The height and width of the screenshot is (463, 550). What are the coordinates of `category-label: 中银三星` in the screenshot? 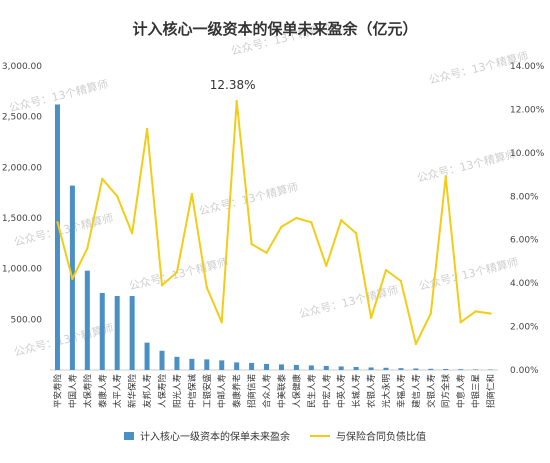 It's located at (476, 391).